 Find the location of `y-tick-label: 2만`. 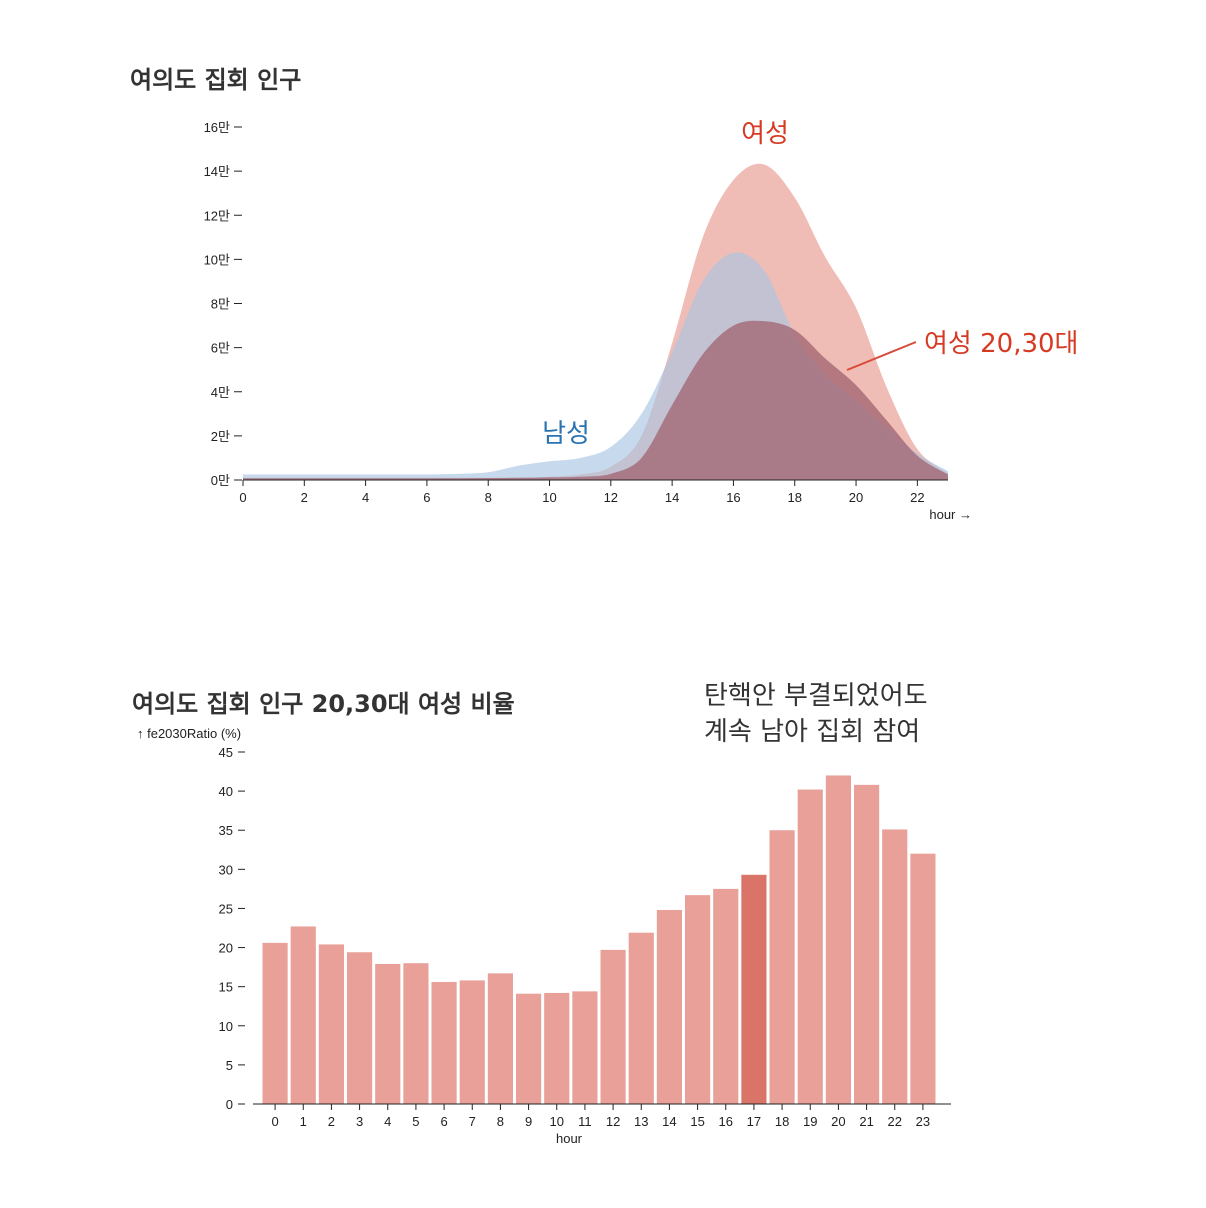

y-tick-label: 2만 is located at coordinates (220, 436).